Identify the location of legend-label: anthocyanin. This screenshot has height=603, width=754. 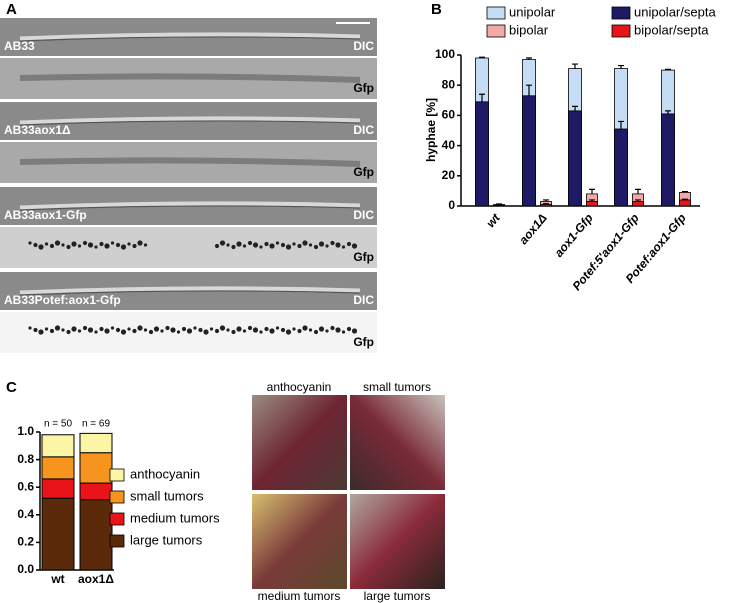
(165, 473).